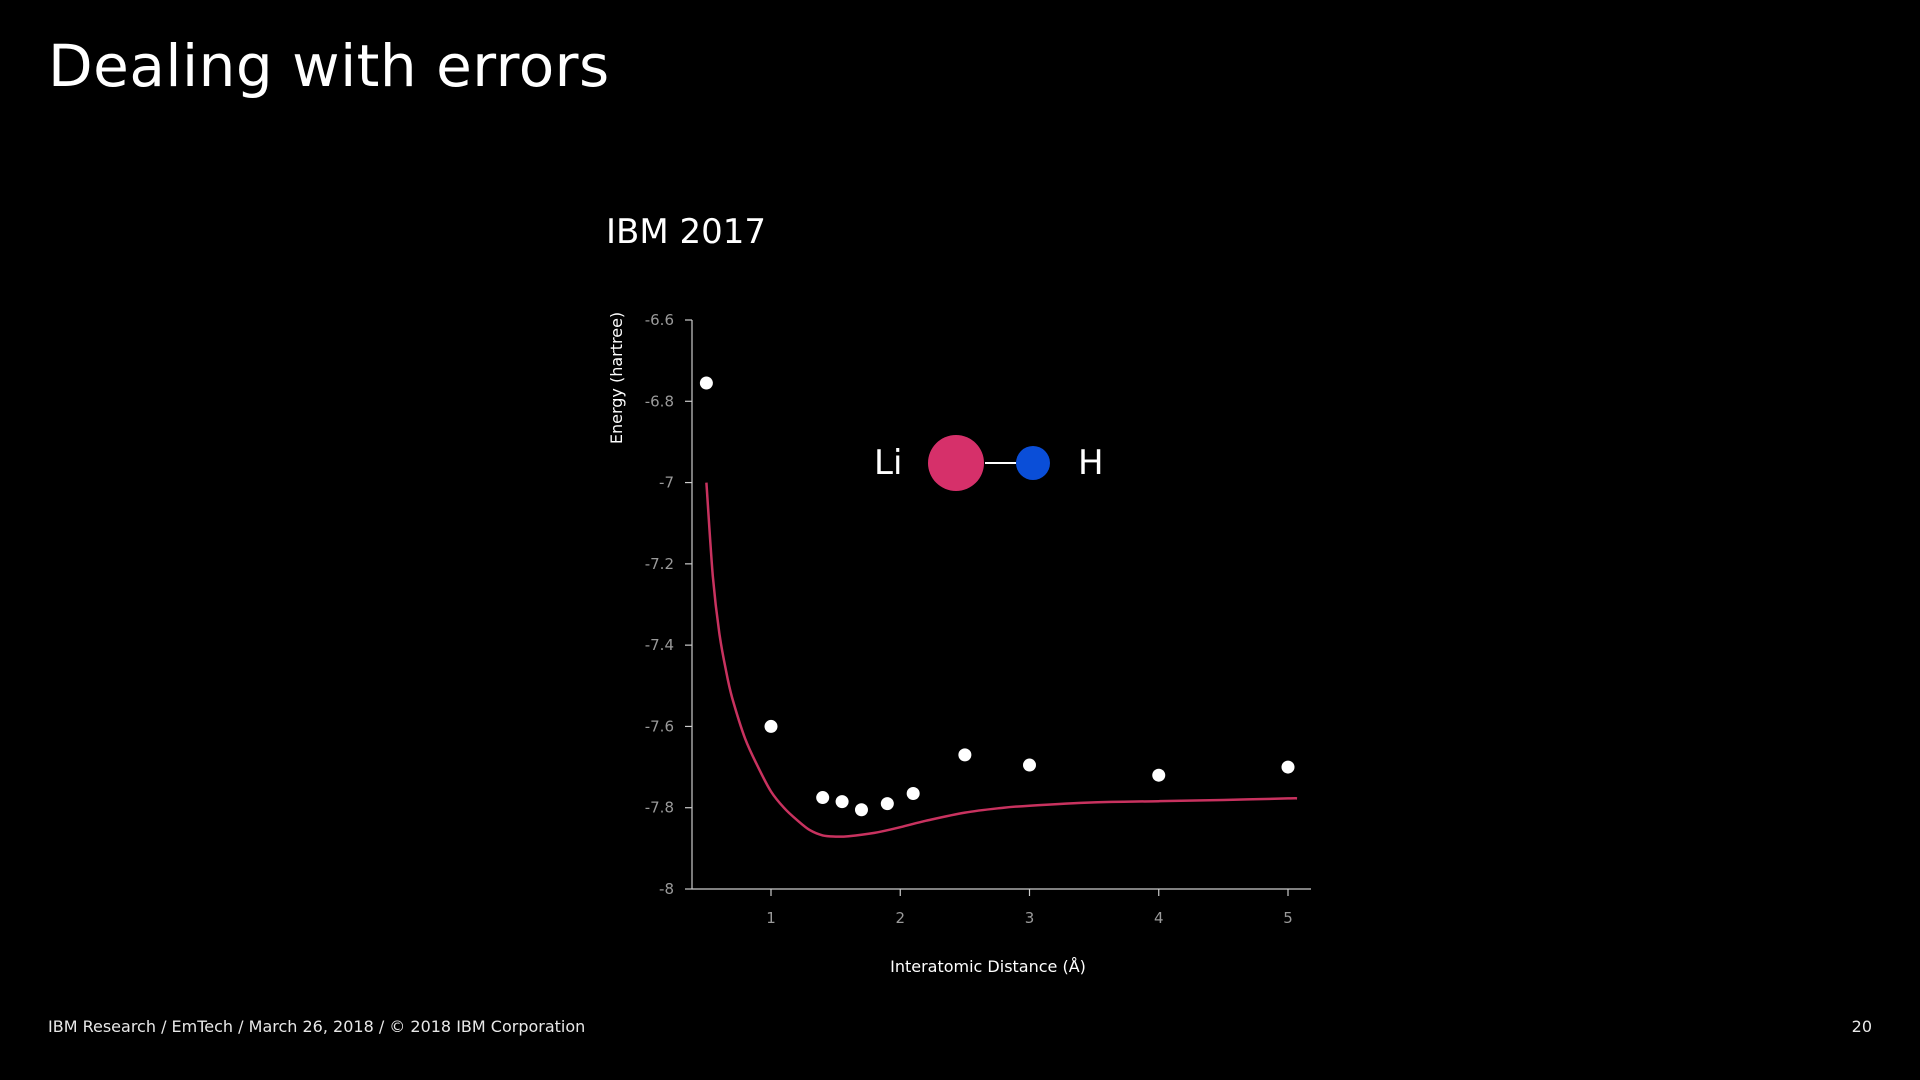  What do you see at coordinates (1288, 918) in the screenshot?
I see `x-tick-label: 5` at bounding box center [1288, 918].